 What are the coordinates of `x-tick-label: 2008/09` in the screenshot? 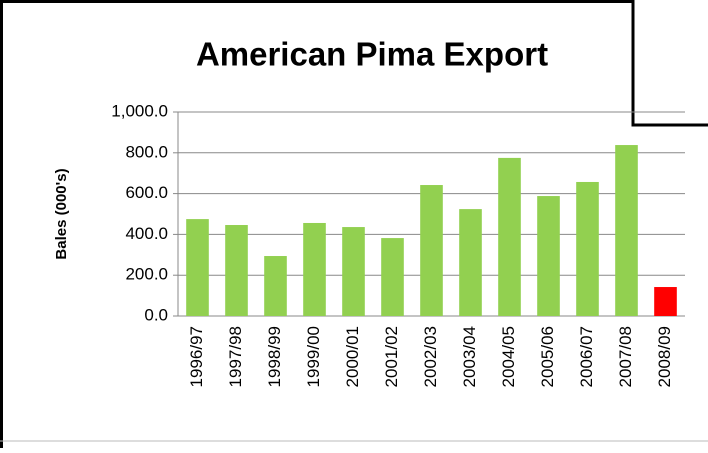 It's located at (664, 356).